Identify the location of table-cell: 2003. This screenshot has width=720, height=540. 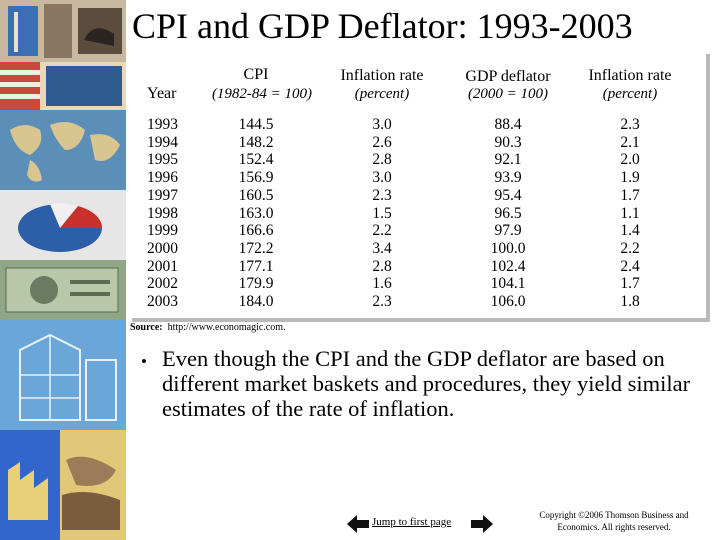
(162, 302).